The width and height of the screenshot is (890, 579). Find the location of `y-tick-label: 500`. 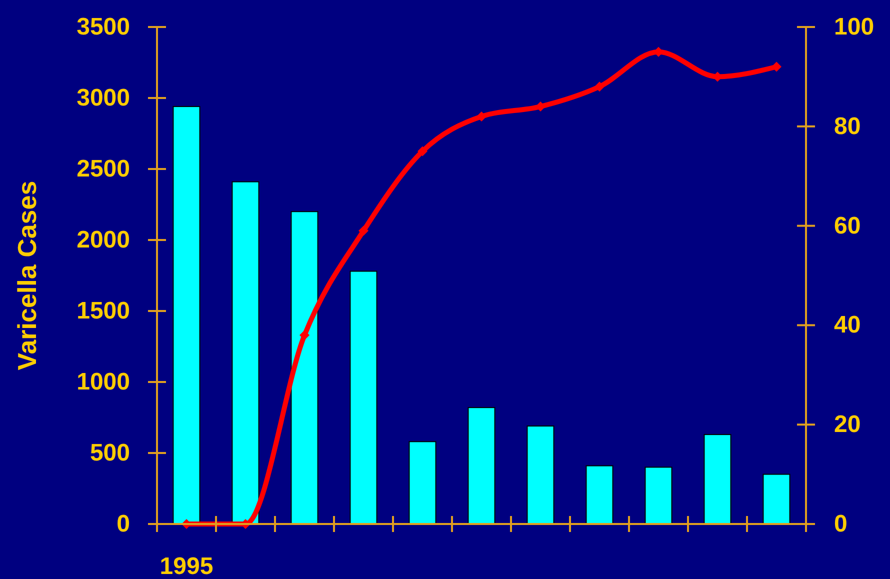

y-tick-label: 500 is located at coordinates (110, 453).